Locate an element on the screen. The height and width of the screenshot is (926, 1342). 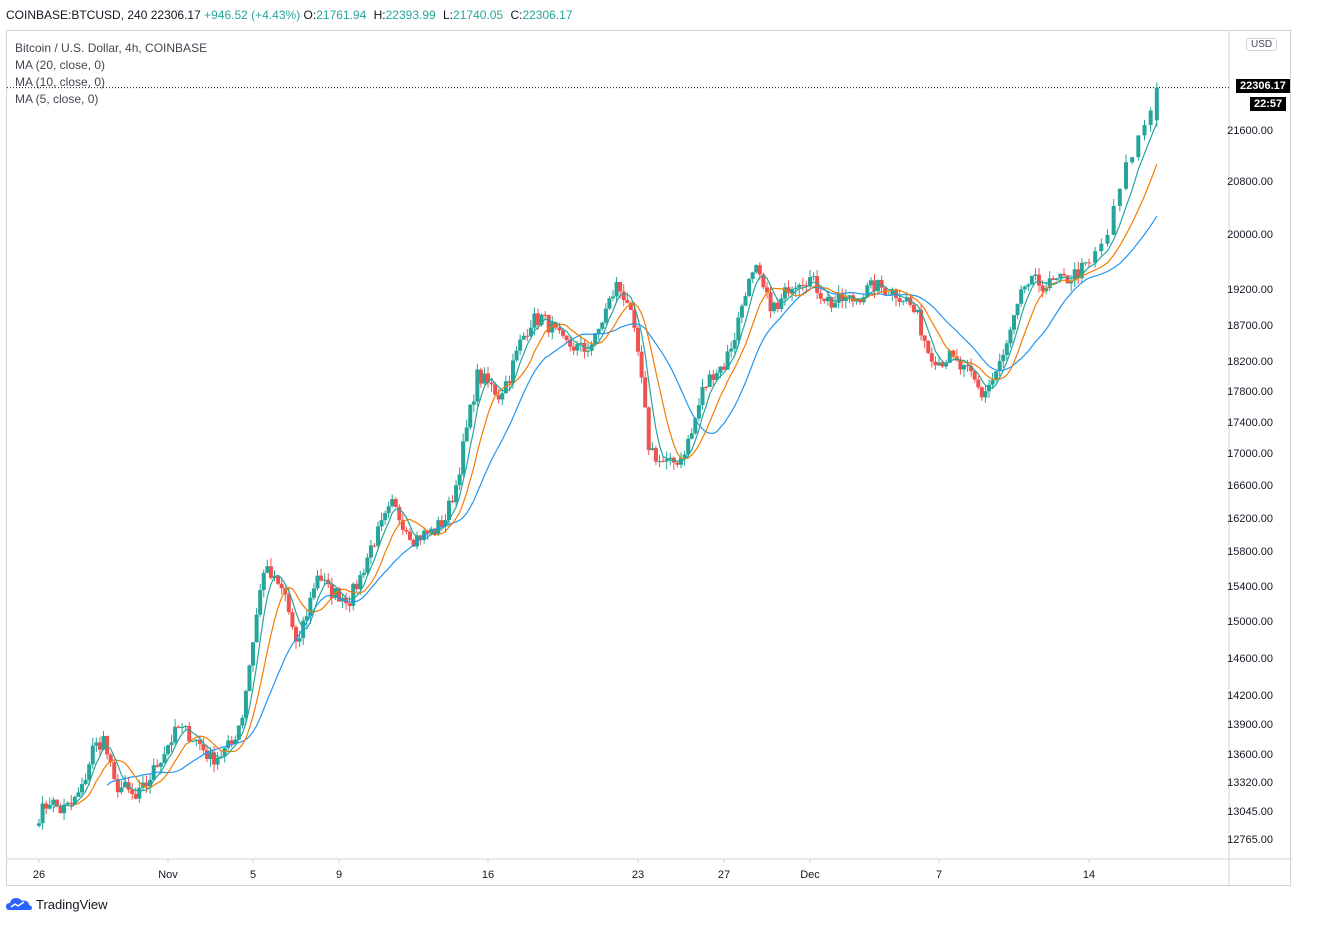
x-tick-label: 7 is located at coordinates (939, 875).